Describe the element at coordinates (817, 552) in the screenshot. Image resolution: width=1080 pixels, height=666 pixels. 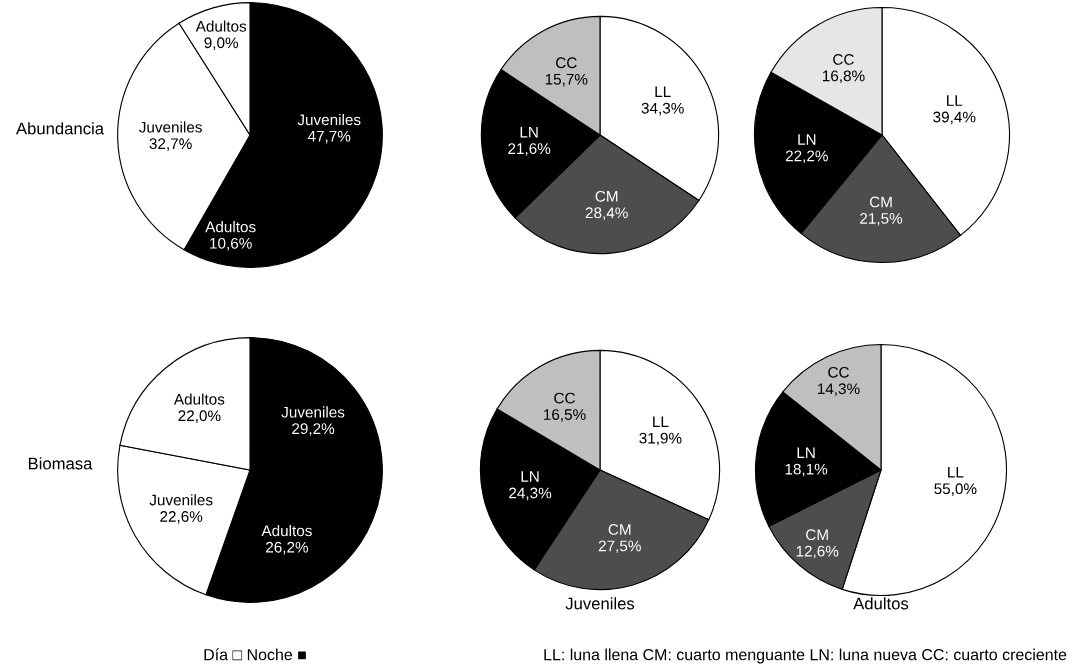
I see `data-label: 12,6%` at that location.